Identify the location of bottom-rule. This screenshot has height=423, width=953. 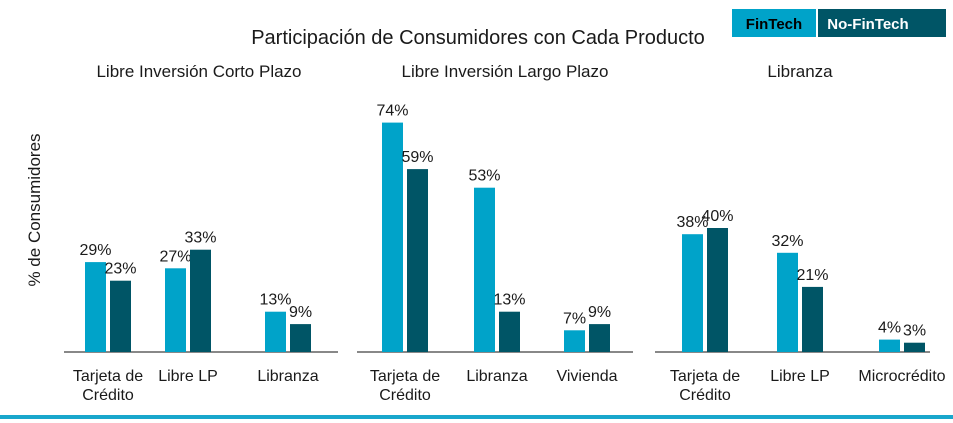
(476, 417).